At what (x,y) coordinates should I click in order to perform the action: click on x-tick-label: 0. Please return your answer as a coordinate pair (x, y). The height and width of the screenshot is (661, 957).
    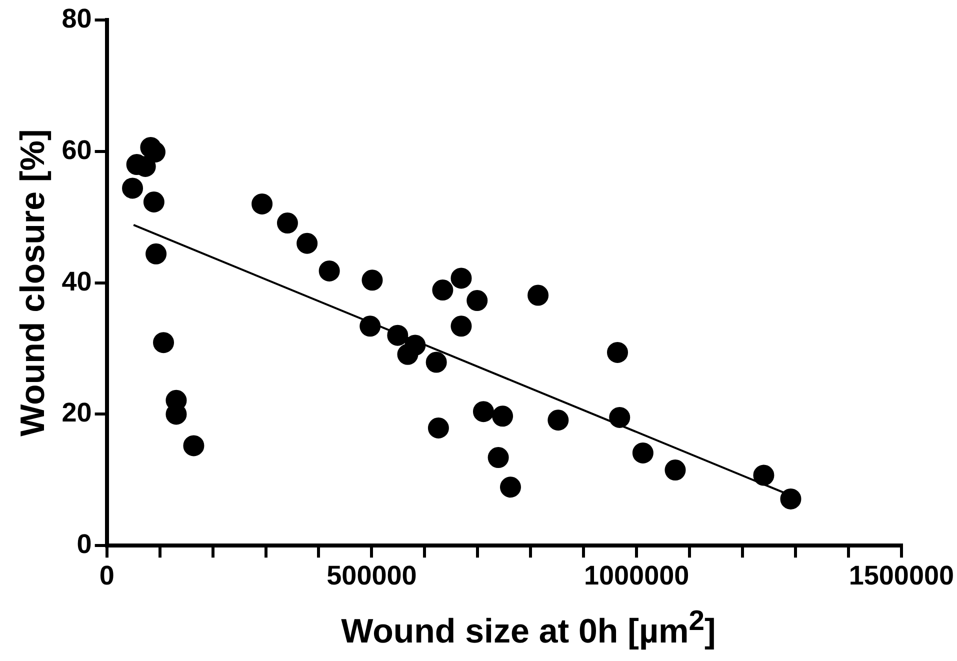
    Looking at the image, I should click on (106, 575).